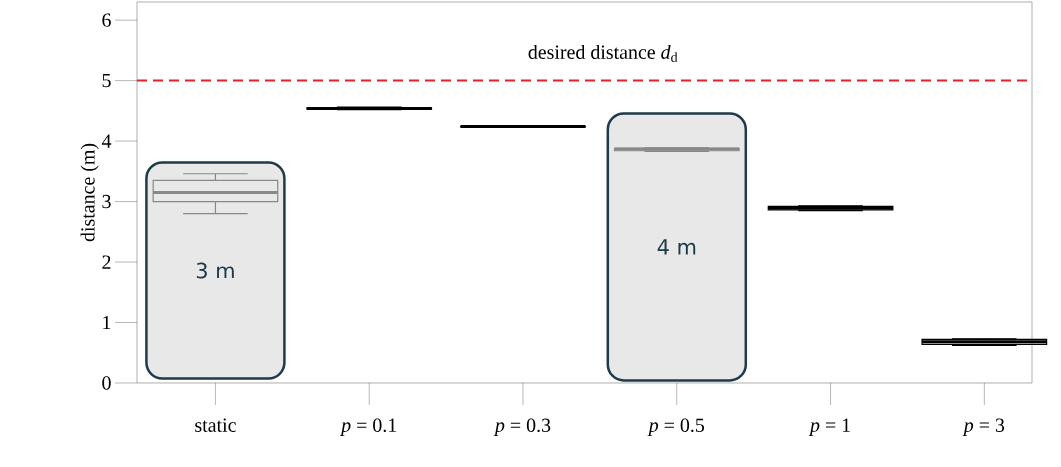 Image resolution: width=1061 pixels, height=467 pixels. I want to click on x-tick-label: p = 0.5, so click(676, 427).